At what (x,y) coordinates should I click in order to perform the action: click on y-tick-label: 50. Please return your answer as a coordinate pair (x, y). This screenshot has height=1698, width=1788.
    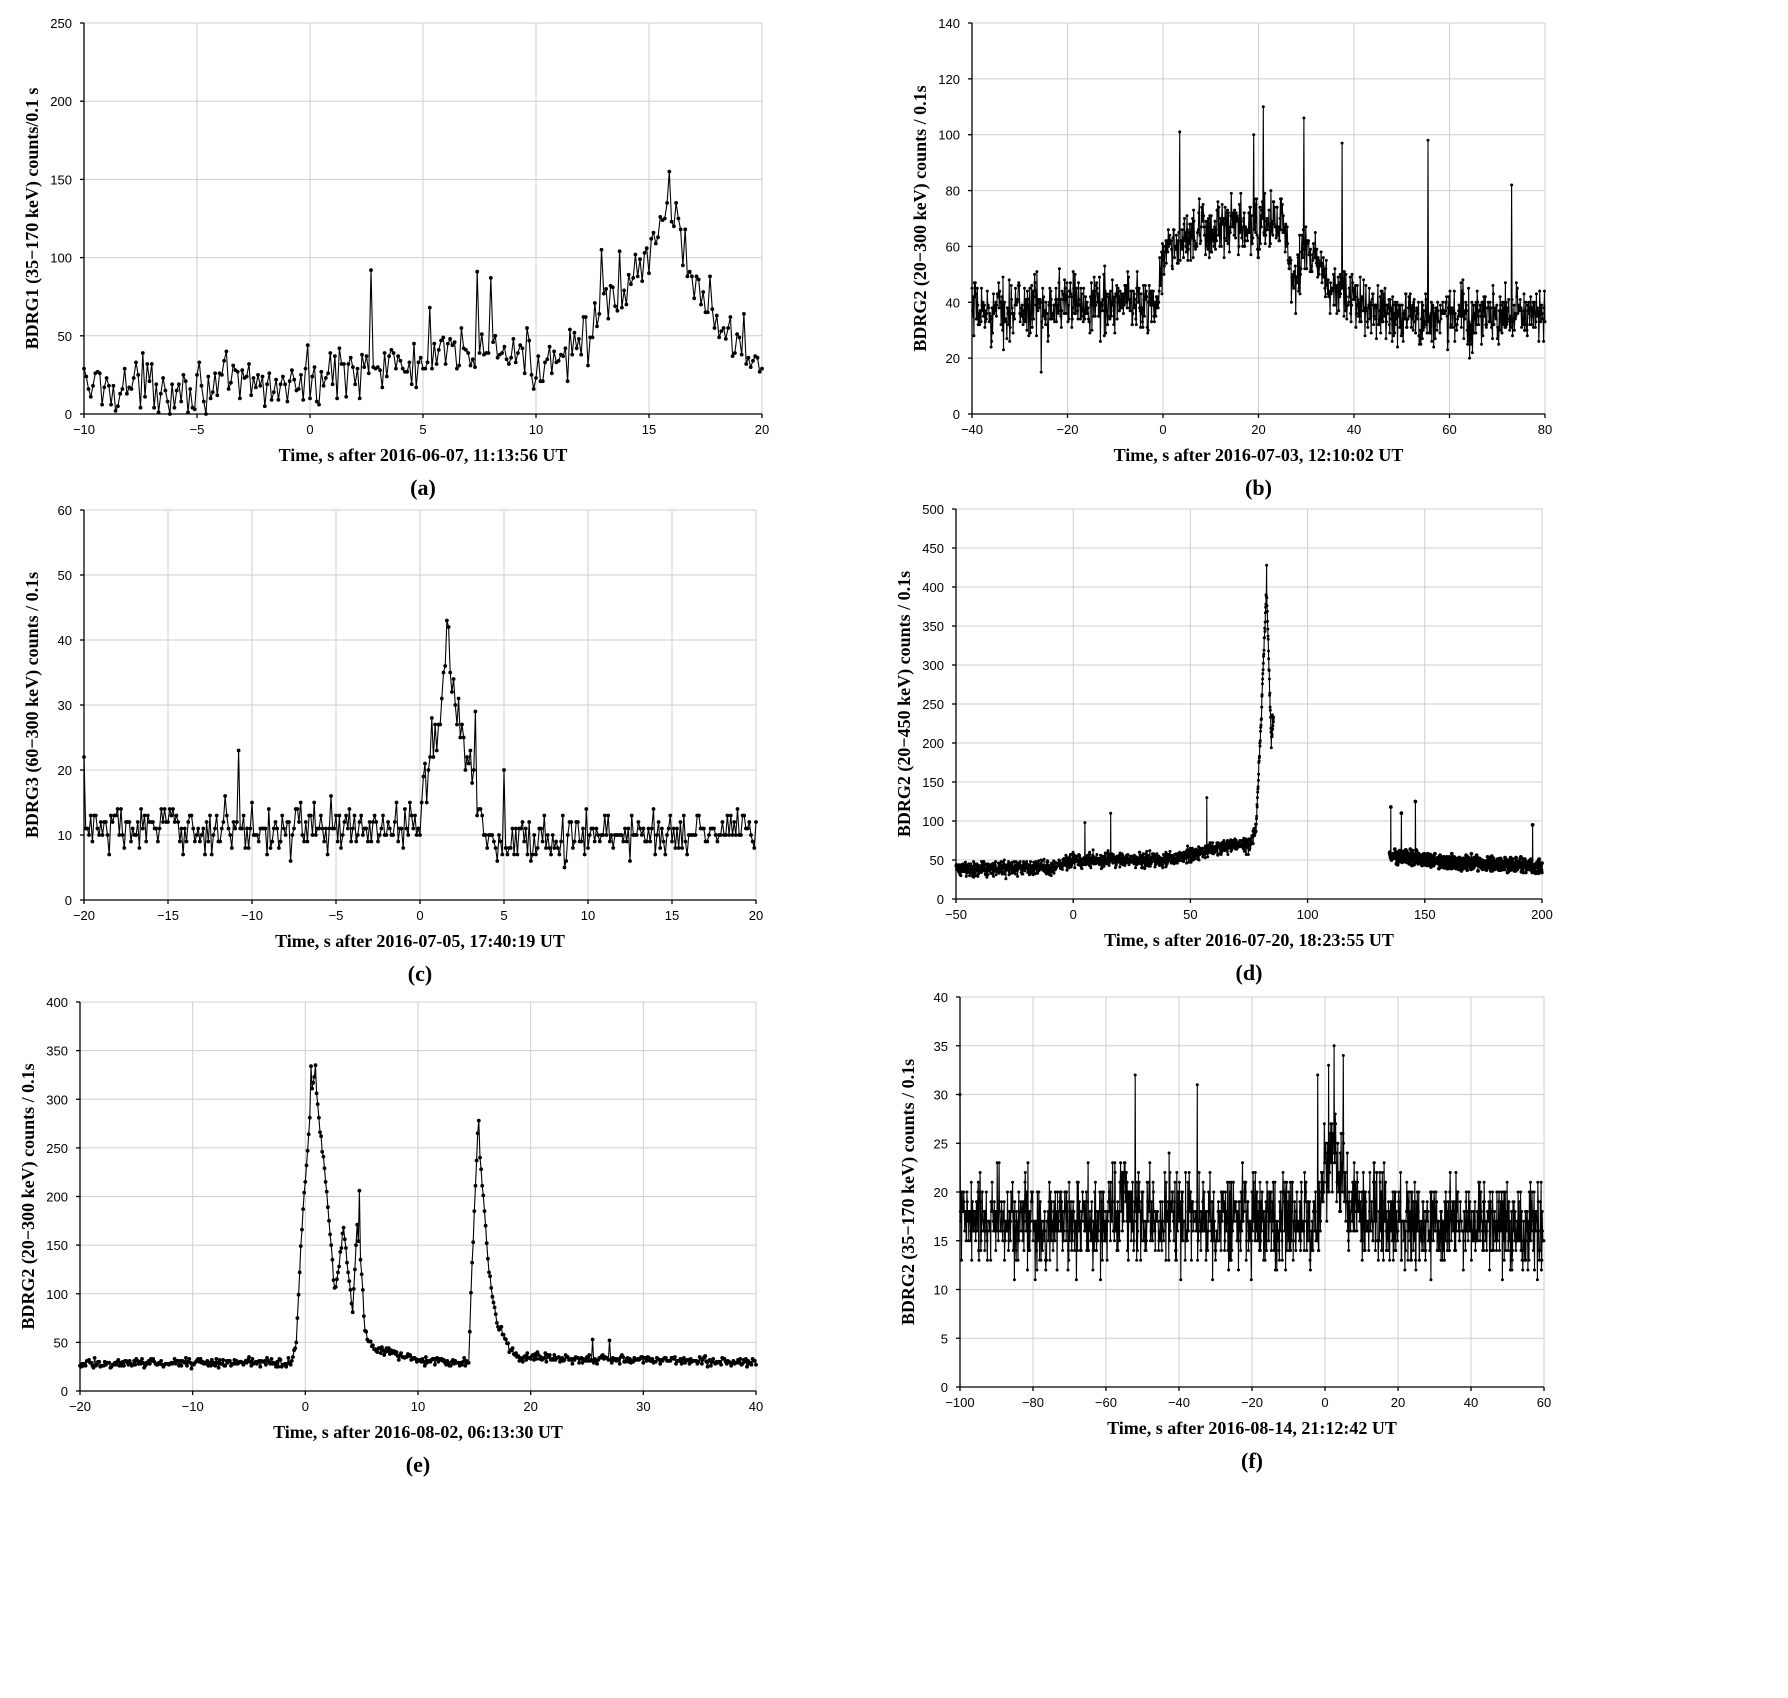
    Looking at the image, I should click on (65, 336).